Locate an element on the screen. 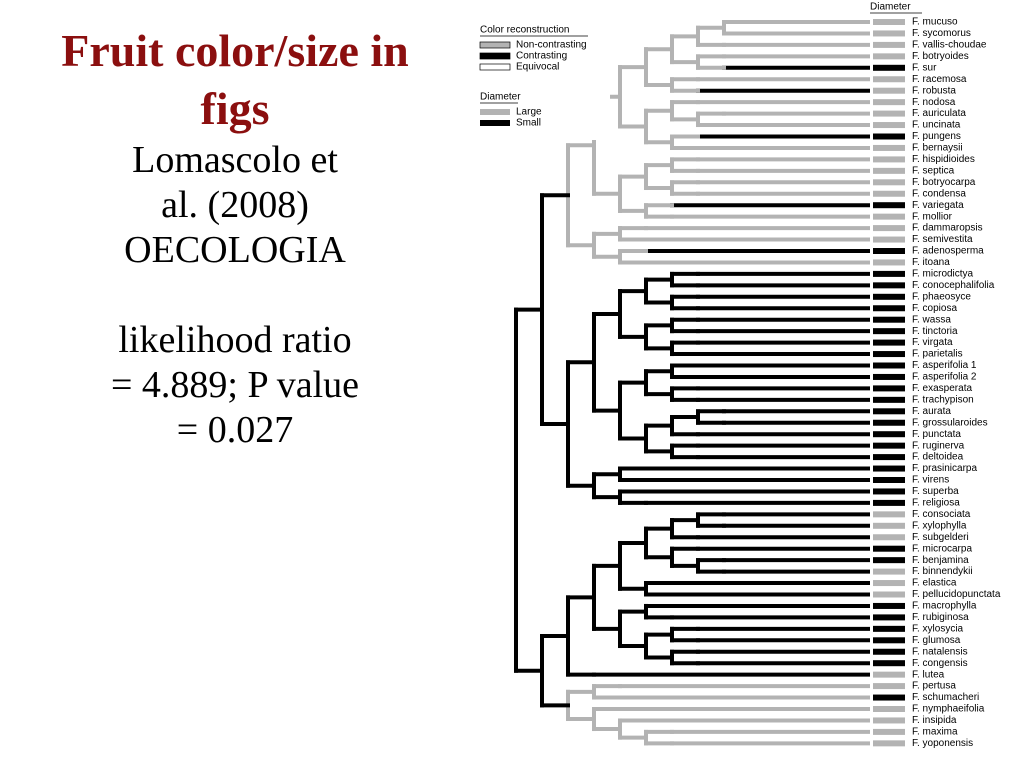 The width and height of the screenshot is (1024, 768). legend-label: Small is located at coordinates (528, 123).